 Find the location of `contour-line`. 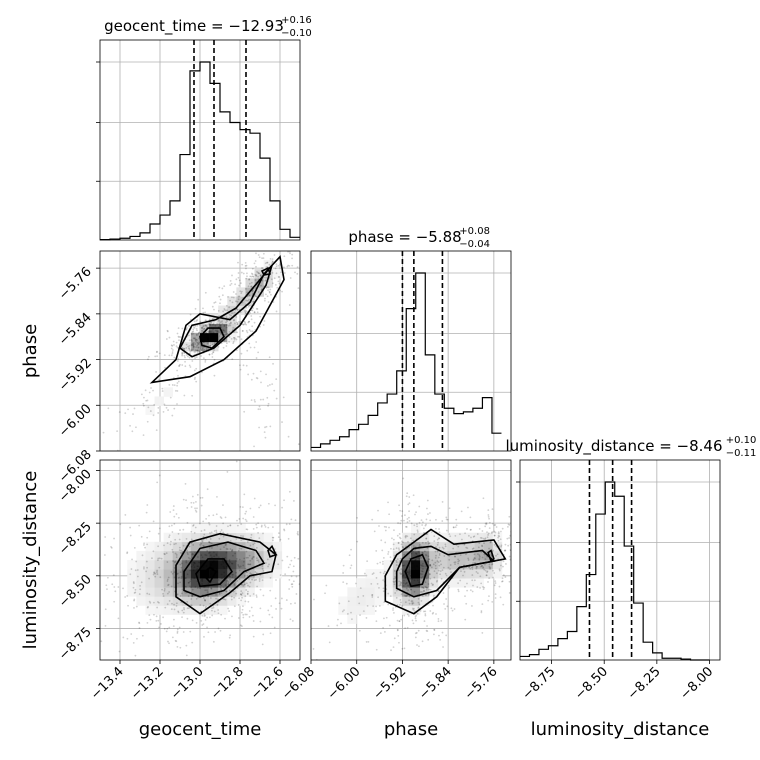

contour-line is located at coordinates (445, 571).